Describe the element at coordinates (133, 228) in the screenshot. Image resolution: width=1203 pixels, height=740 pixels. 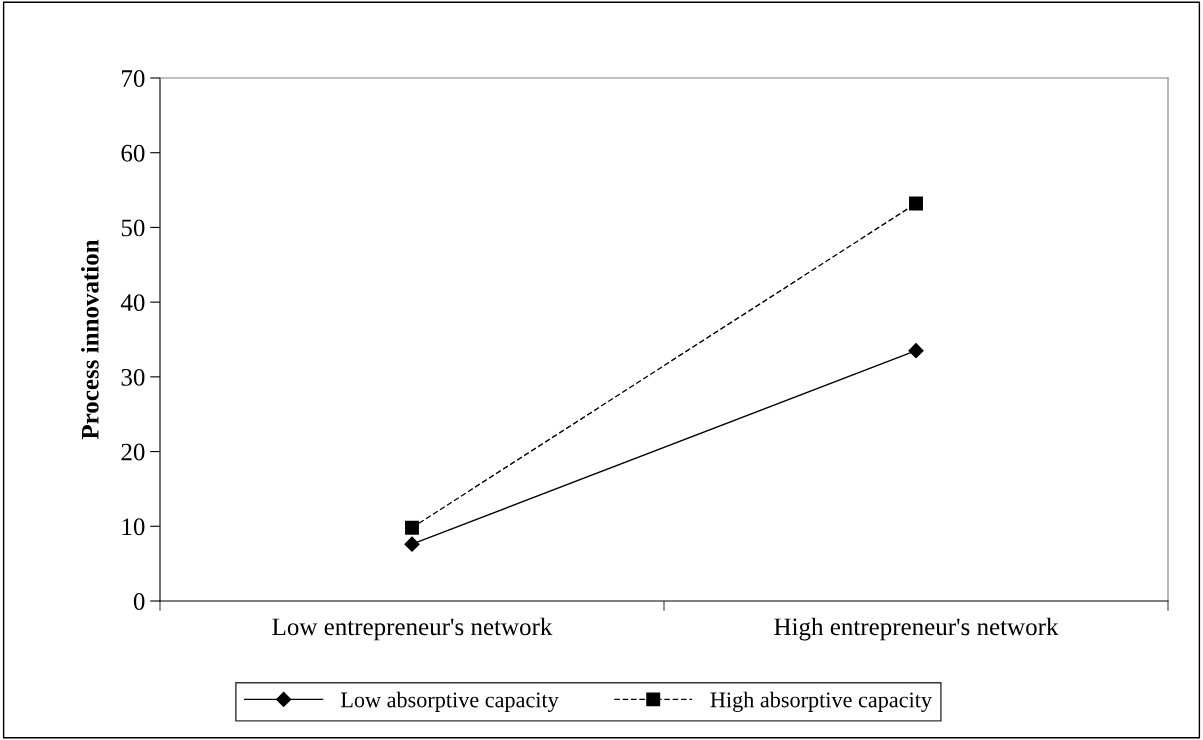
I see `y-tick-label: 50` at that location.